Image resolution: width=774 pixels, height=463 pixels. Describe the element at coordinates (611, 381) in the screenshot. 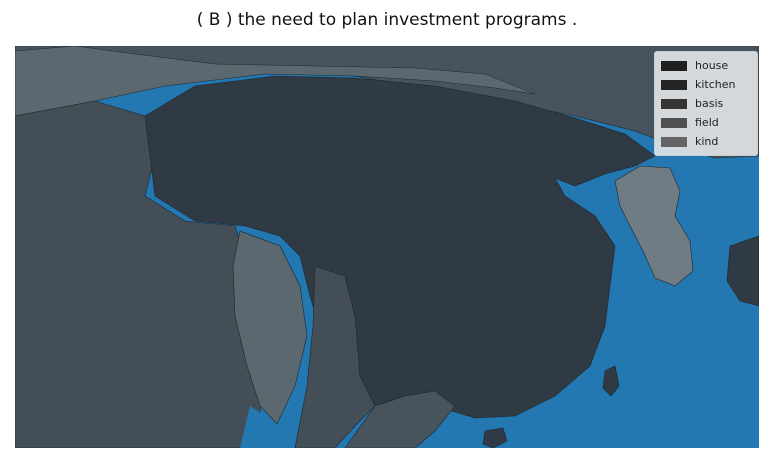

I see `region-taiwan` at that location.